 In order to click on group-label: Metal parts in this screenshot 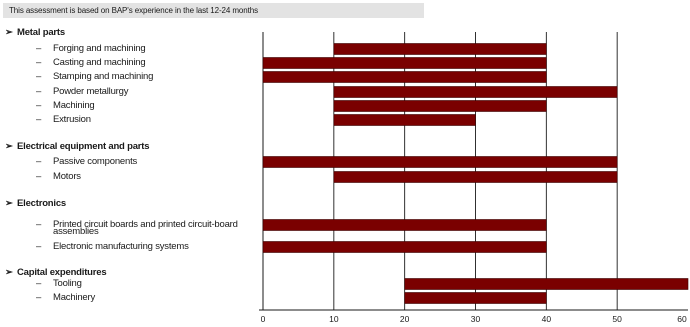, I will do `click(41, 32)`.